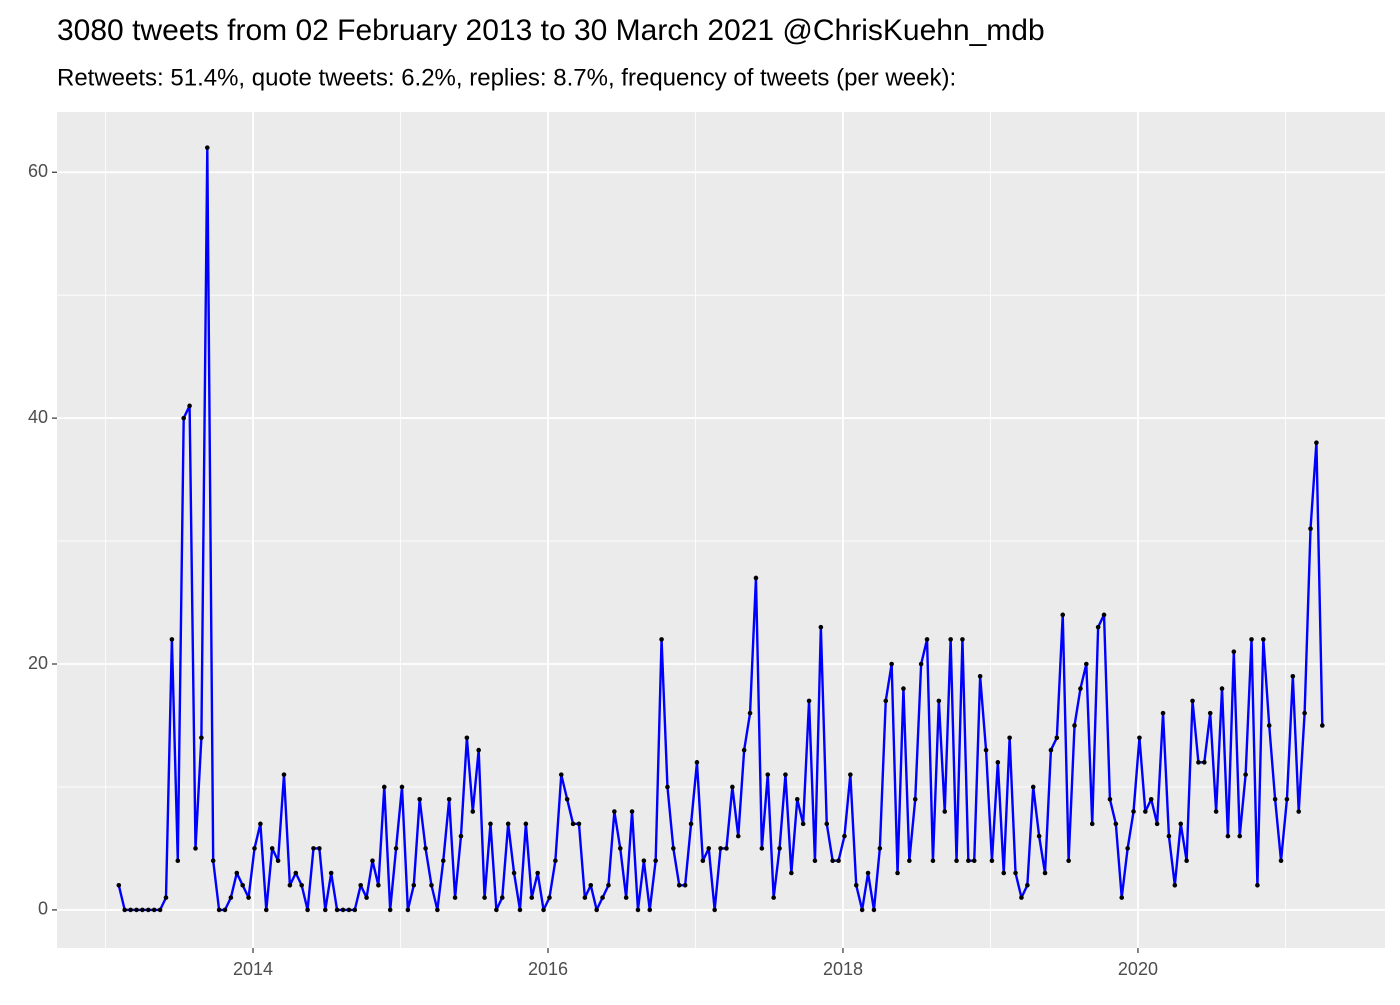 This screenshot has width=1400, height=1005. What do you see at coordinates (1138, 969) in the screenshot?
I see `x-tick-label: 2020` at bounding box center [1138, 969].